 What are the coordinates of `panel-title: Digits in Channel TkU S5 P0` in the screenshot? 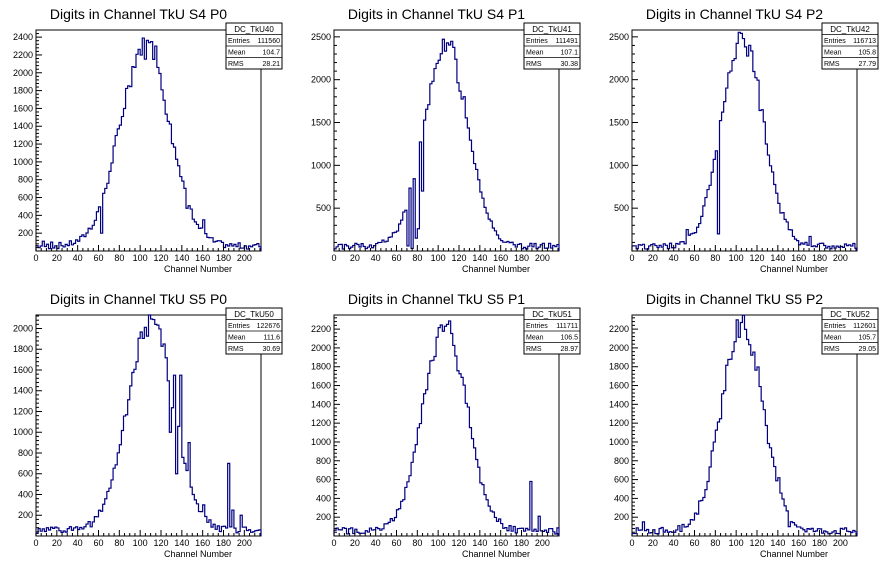 It's located at (138, 299).